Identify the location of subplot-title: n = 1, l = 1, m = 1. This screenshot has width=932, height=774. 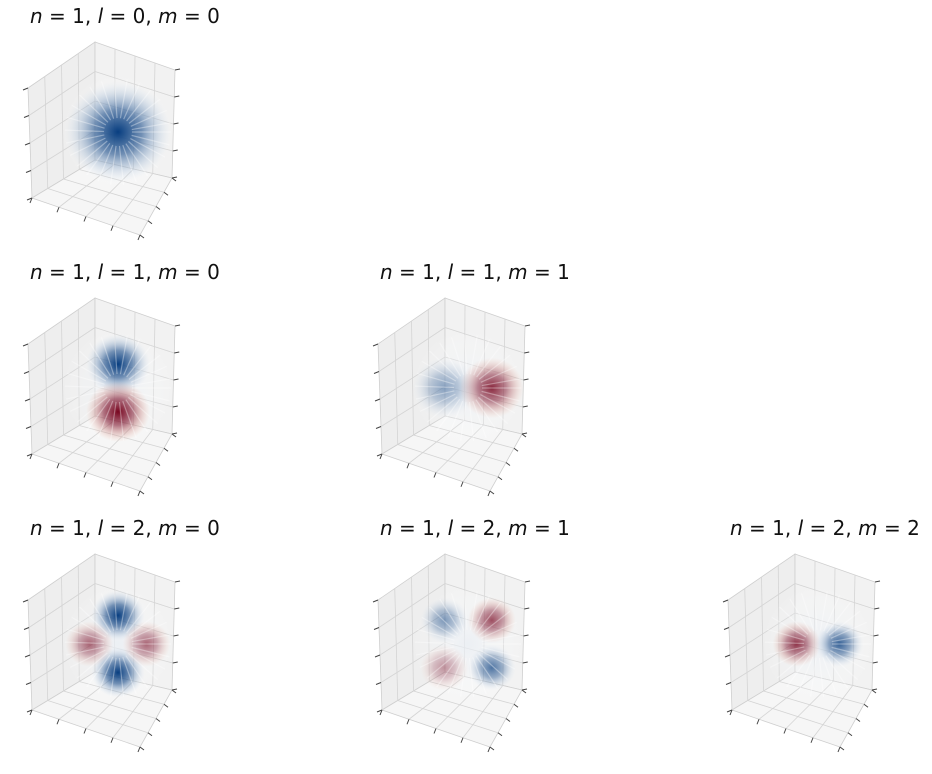
(475, 272).